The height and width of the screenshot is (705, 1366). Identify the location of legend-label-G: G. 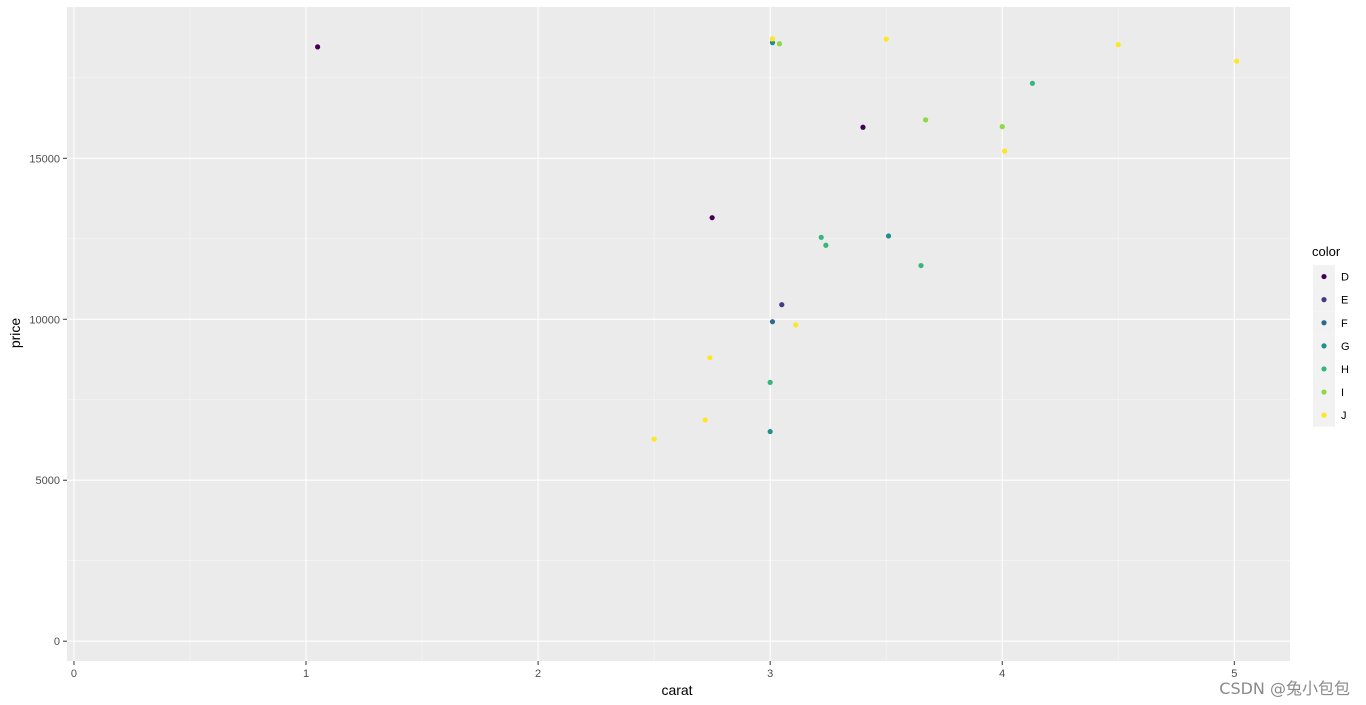
(1345, 347).